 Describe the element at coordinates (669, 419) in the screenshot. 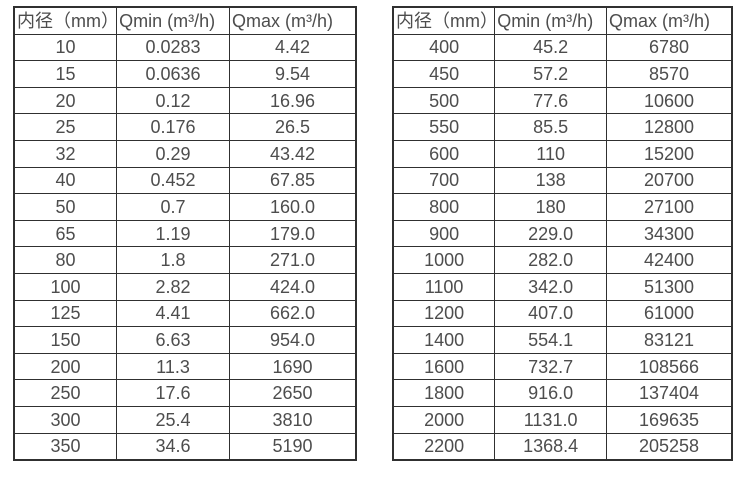

I see `table-cell: 169635` at that location.